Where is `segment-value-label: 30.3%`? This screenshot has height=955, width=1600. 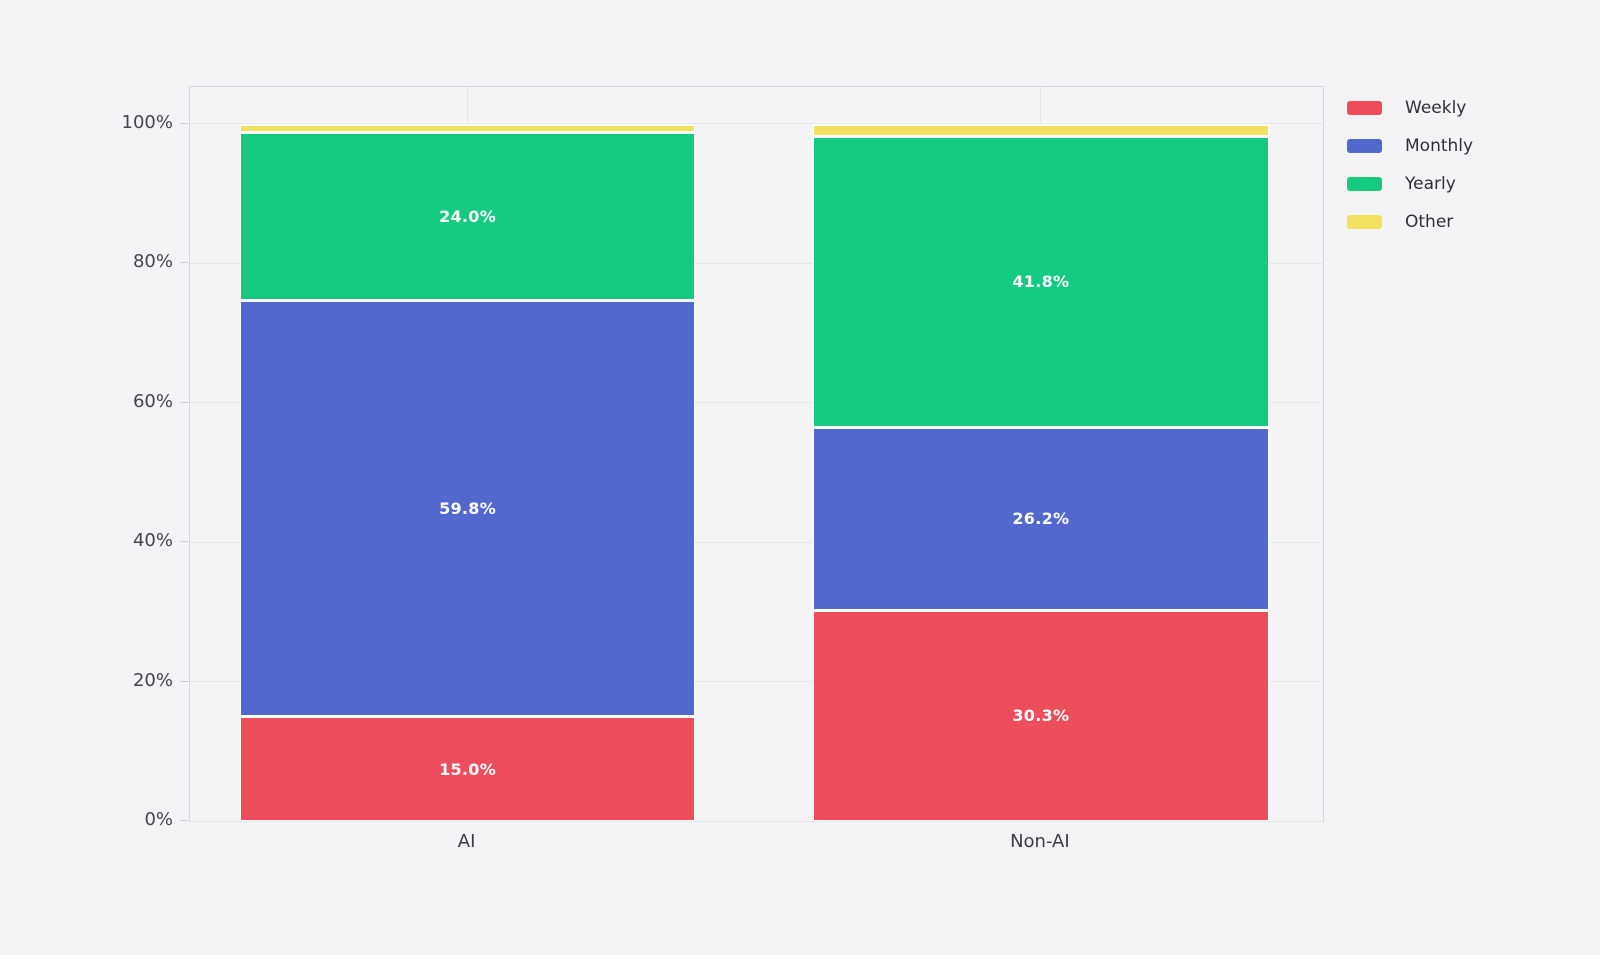
segment-value-label: 30.3% is located at coordinates (1041, 716).